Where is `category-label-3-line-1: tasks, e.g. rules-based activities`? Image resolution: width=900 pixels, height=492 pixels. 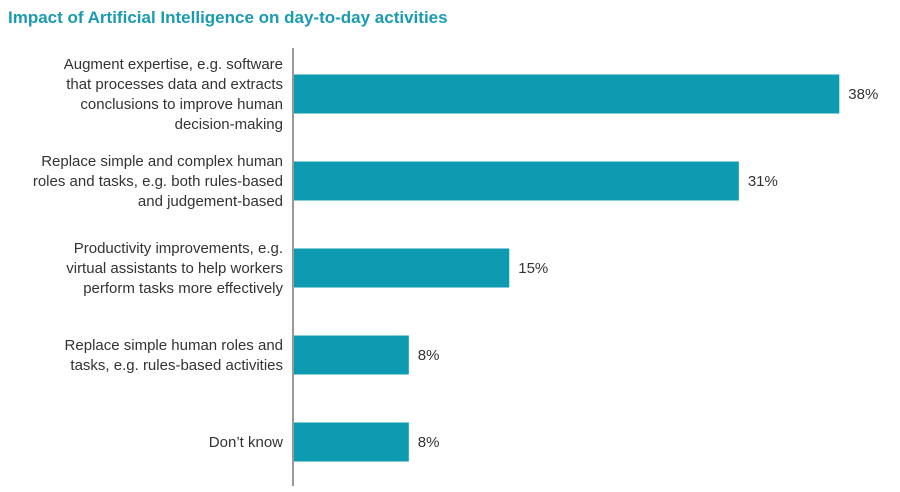 category-label-3-line-1: tasks, e.g. rules-based activities is located at coordinates (176, 365).